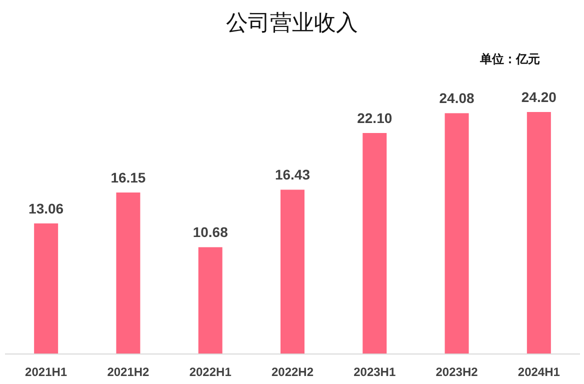 The height and width of the screenshot is (384, 584). What do you see at coordinates (375, 372) in the screenshot?
I see `x-tick: 2023H1` at bounding box center [375, 372].